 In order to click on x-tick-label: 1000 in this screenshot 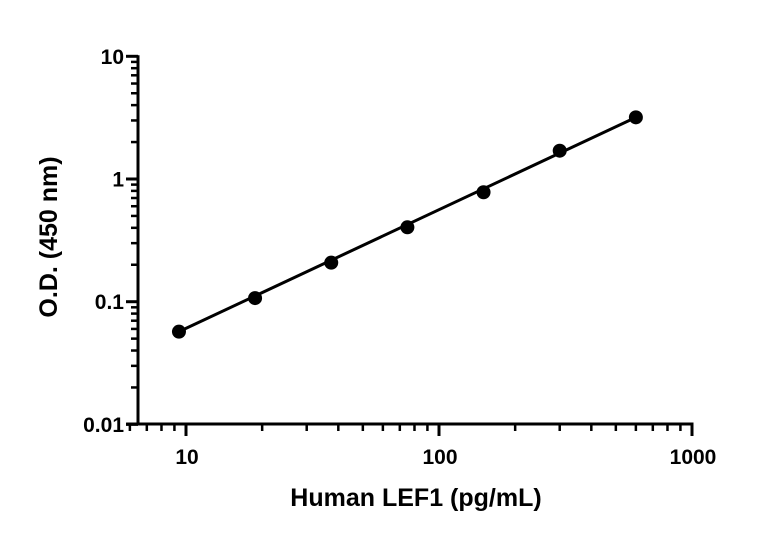, I will do `click(693, 457)`.